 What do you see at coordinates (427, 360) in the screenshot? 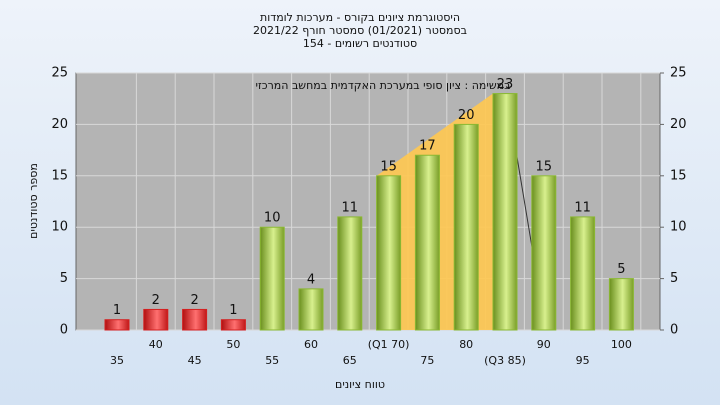
I see `x-tick-label: 75` at bounding box center [427, 360].